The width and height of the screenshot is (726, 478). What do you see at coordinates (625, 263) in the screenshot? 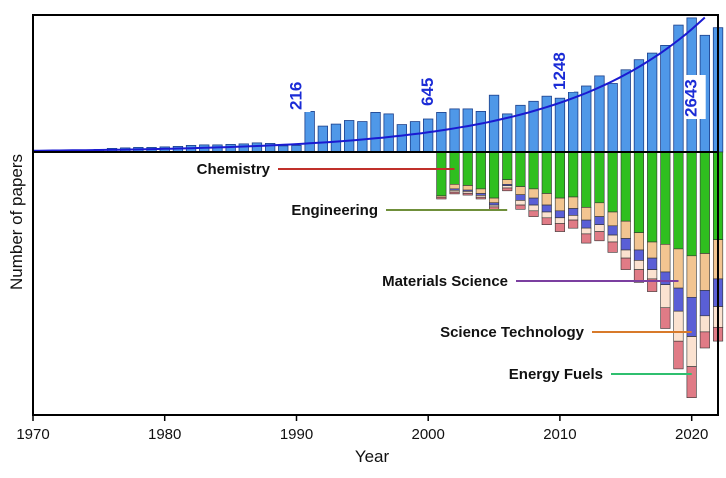
I see `stack-energy-fuels-2015` at bounding box center [625, 263].